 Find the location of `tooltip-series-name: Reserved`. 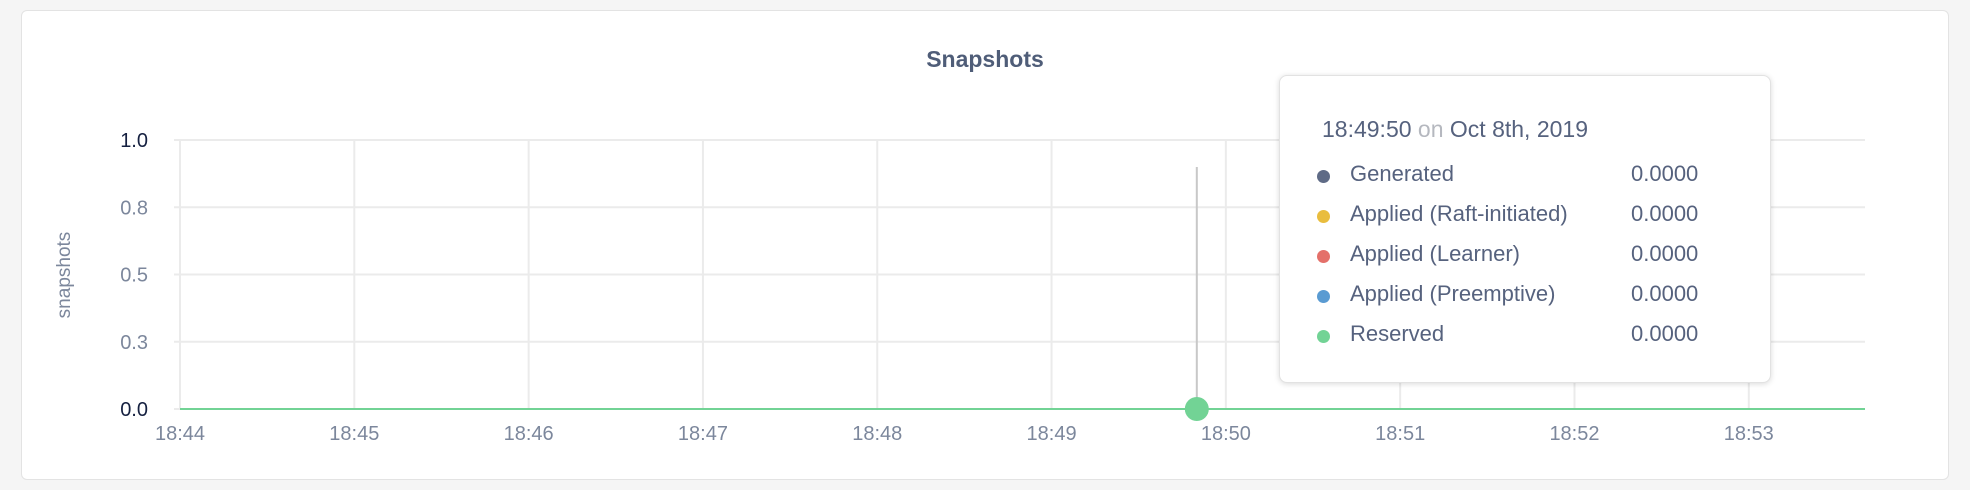

tooltip-series-name: Reserved is located at coordinates (1397, 333).